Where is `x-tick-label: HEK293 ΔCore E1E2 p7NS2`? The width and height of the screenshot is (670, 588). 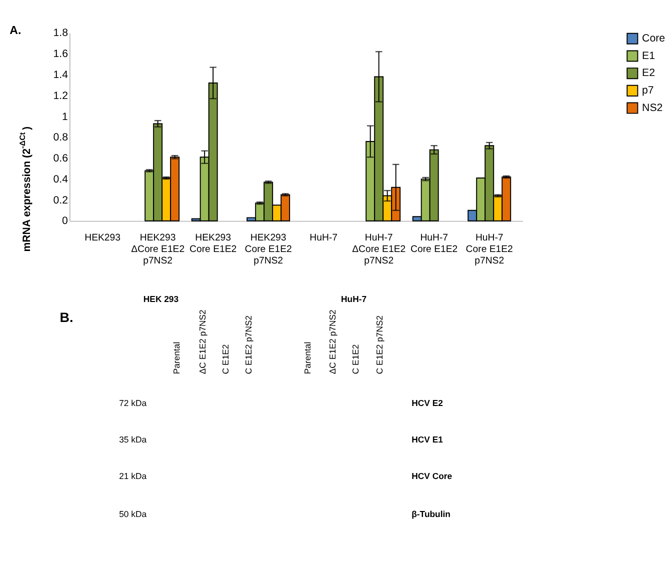
x-tick-label: HEK293 ΔCore E1E2 p7NS2 is located at coordinates (158, 249).